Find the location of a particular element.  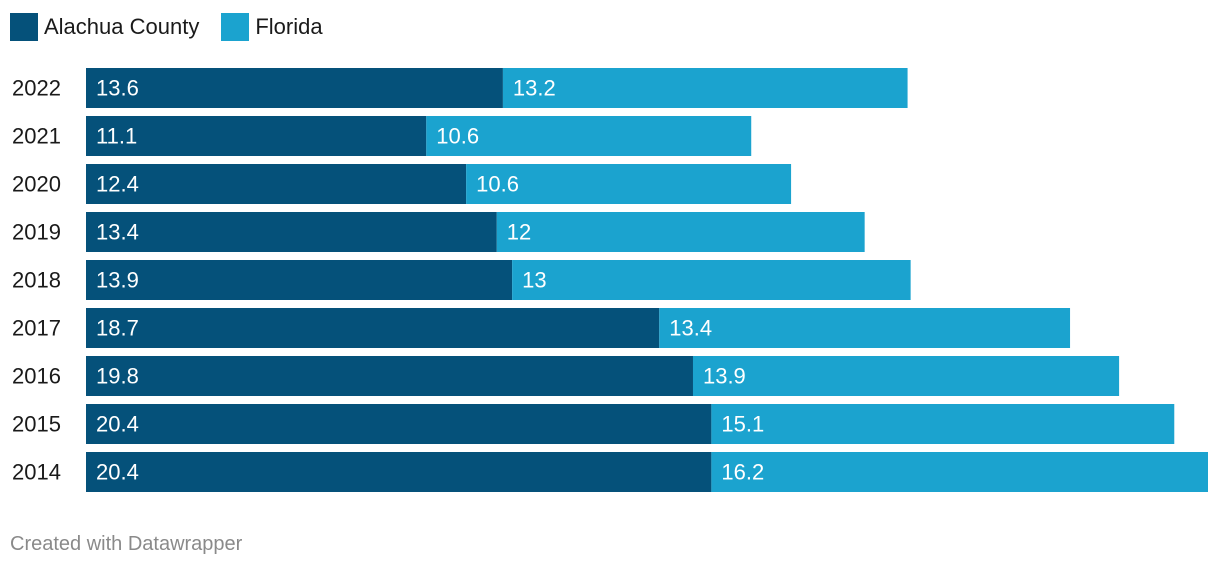

bar-alachua-2018 is located at coordinates (299, 280).